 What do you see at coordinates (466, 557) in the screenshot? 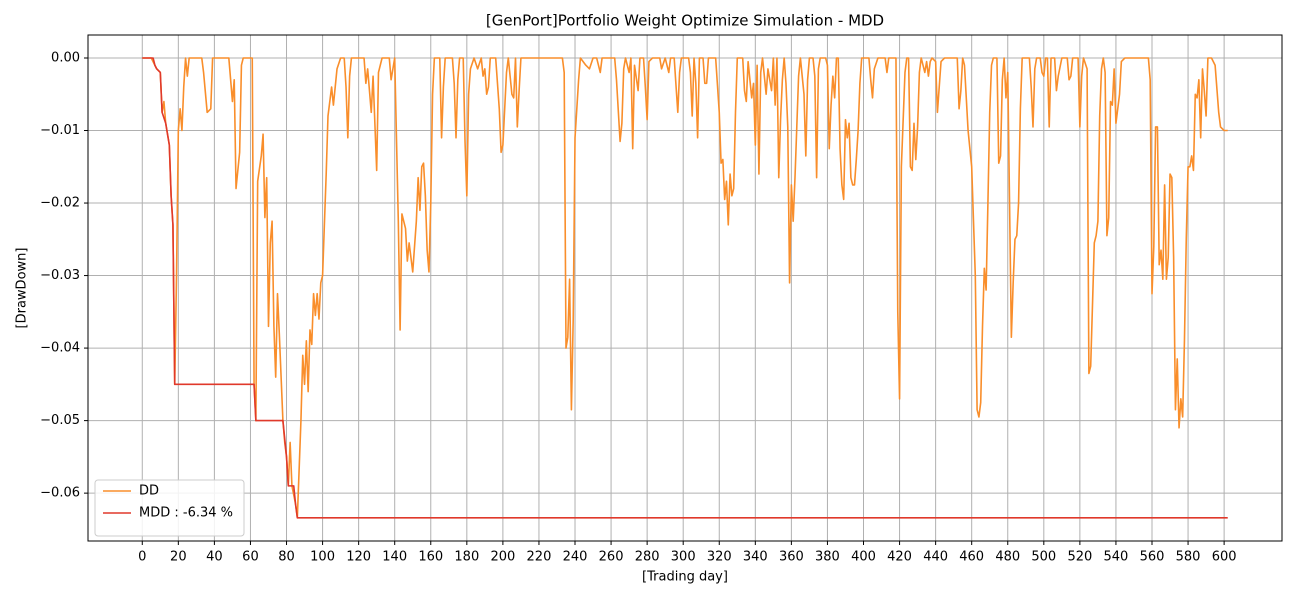
I see `x-tick-label: 180` at bounding box center [466, 557].